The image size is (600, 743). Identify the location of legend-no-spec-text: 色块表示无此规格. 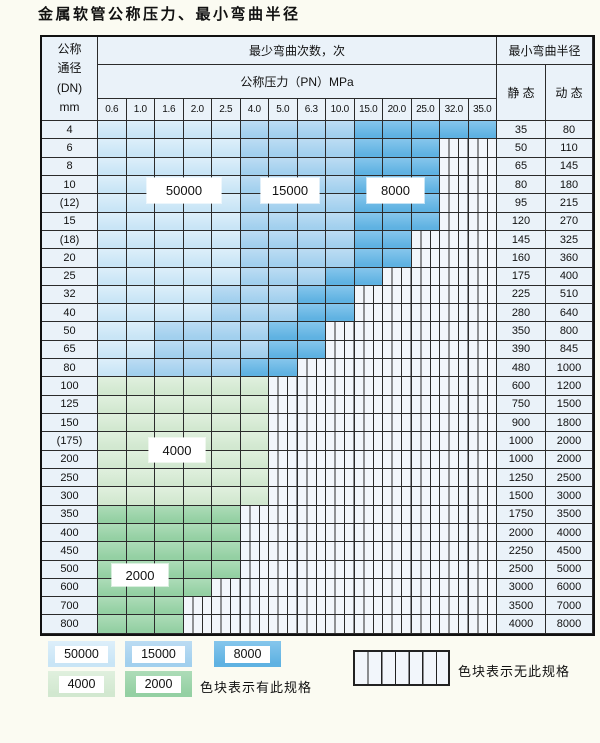
(514, 671).